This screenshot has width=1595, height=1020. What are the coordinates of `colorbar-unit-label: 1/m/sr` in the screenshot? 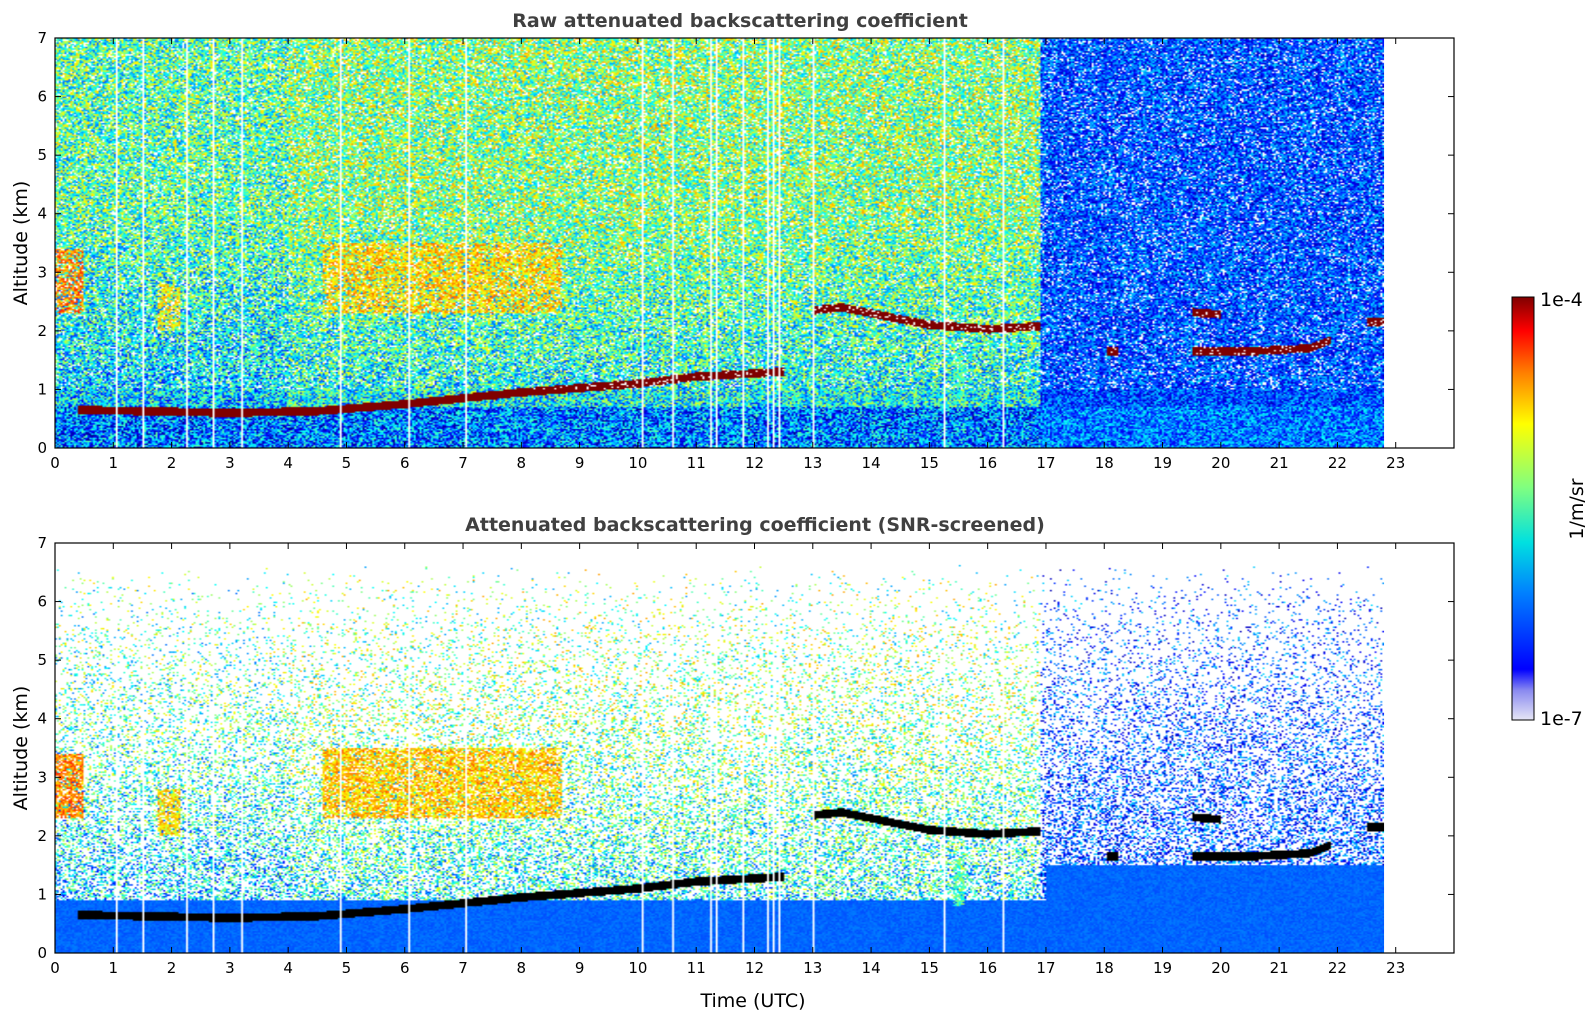 It's located at (1577, 508).